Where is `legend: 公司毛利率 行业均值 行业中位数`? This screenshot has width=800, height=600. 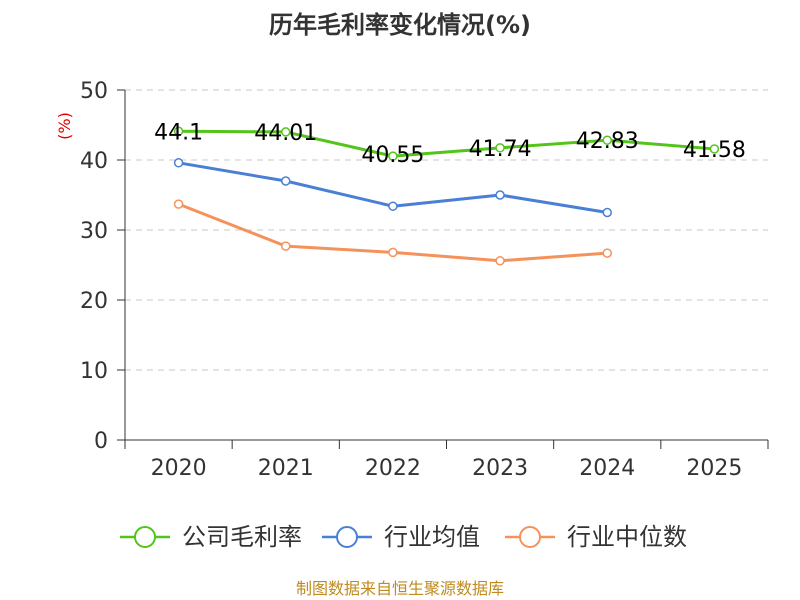
legend: 公司毛利率 行业均值 行业中位数 is located at coordinates (403, 537).